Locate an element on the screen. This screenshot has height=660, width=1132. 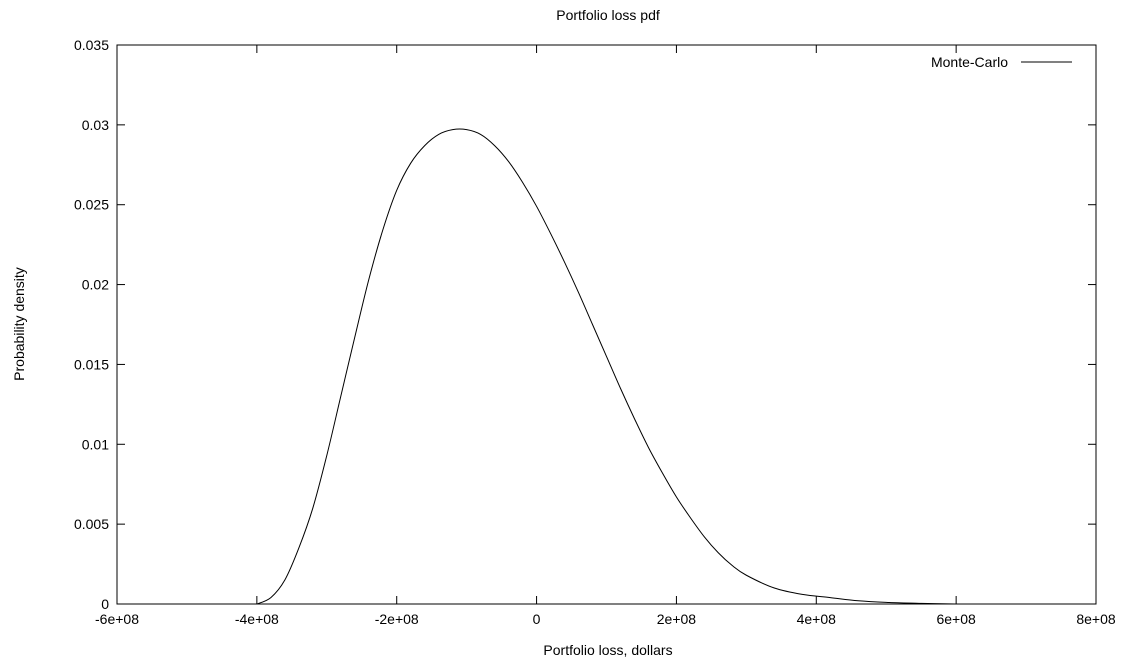
y-tick-label: 0.015 is located at coordinates (91, 364).